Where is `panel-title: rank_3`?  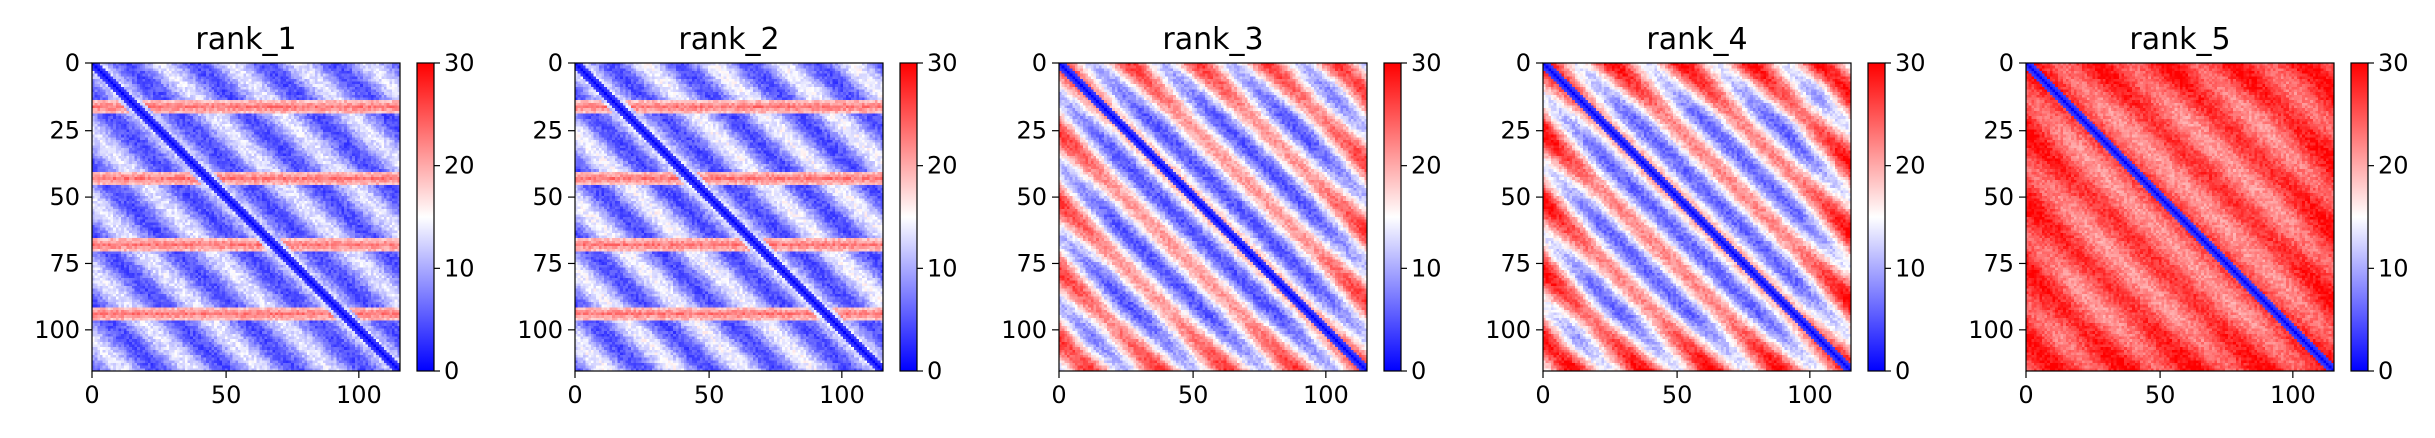
panel-title: rank_3 is located at coordinates (1212, 39).